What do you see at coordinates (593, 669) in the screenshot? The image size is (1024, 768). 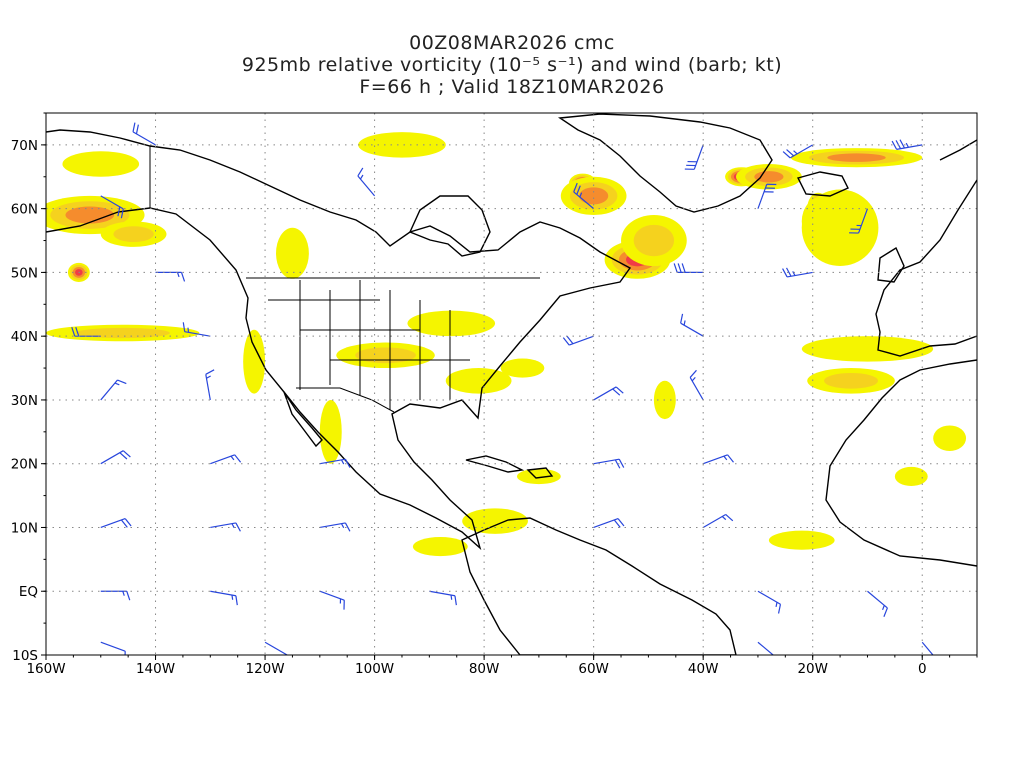 I see `x-tick-label: 60W` at bounding box center [593, 669].